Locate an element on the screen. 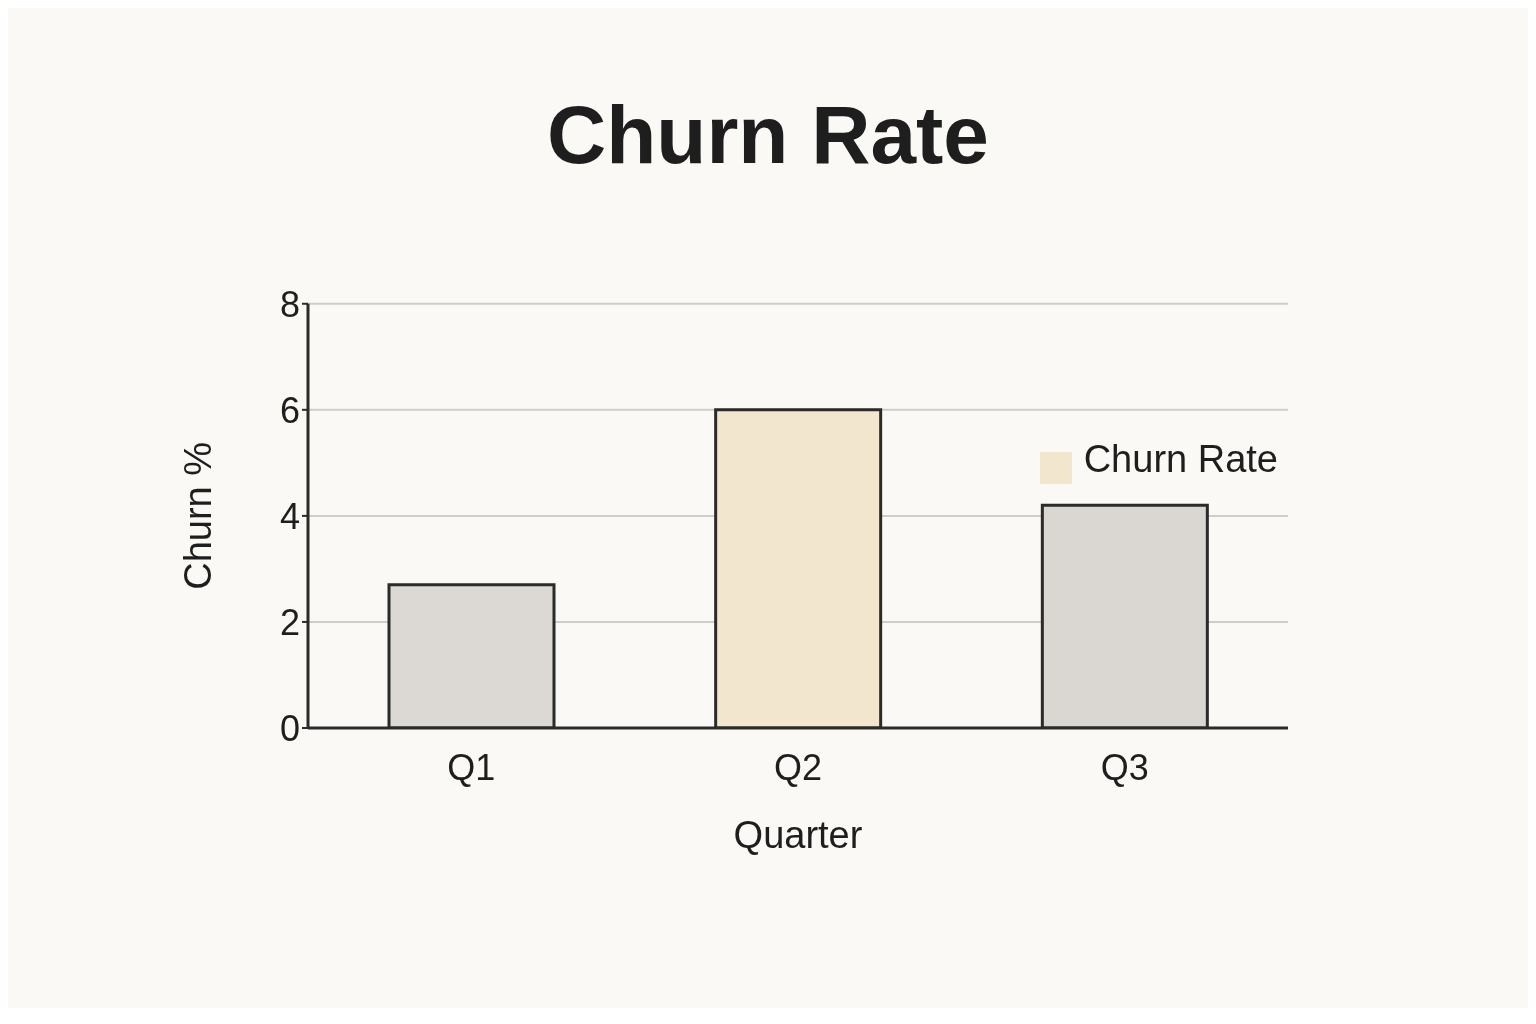 The width and height of the screenshot is (1536, 1024). y-tick-label: 2 is located at coordinates (289, 622).